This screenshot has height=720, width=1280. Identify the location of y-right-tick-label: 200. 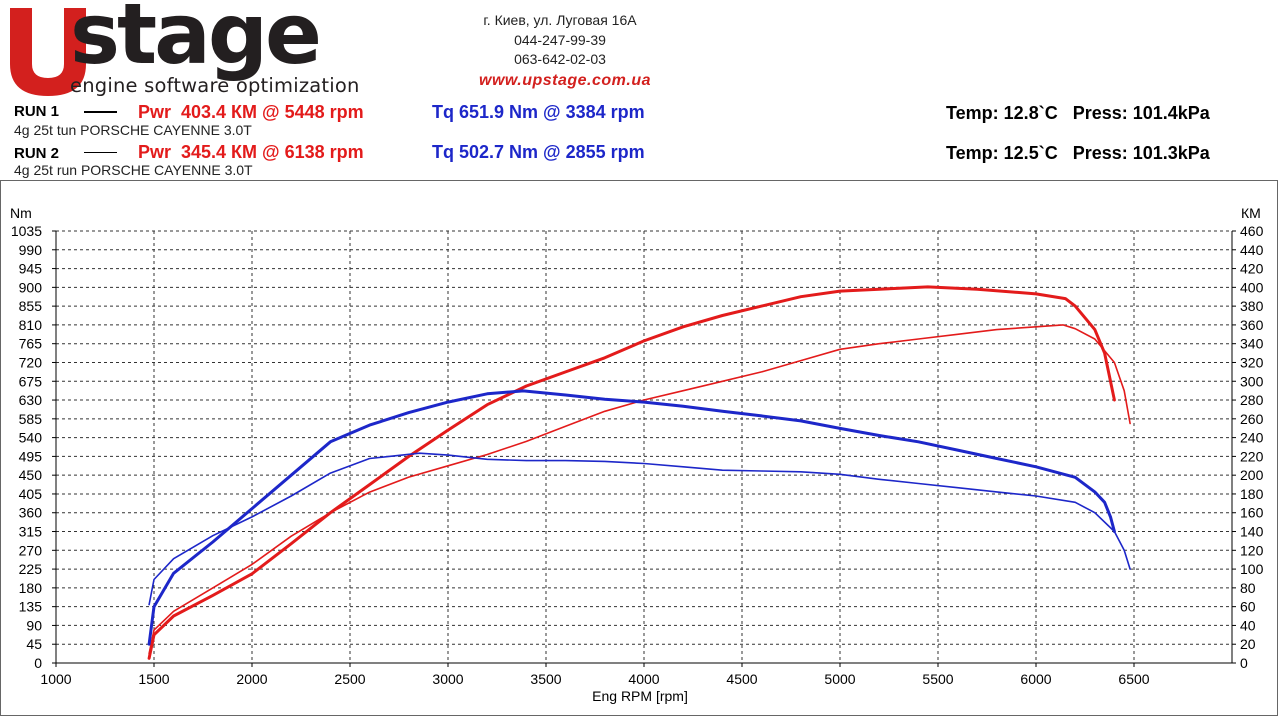
(1252, 475).